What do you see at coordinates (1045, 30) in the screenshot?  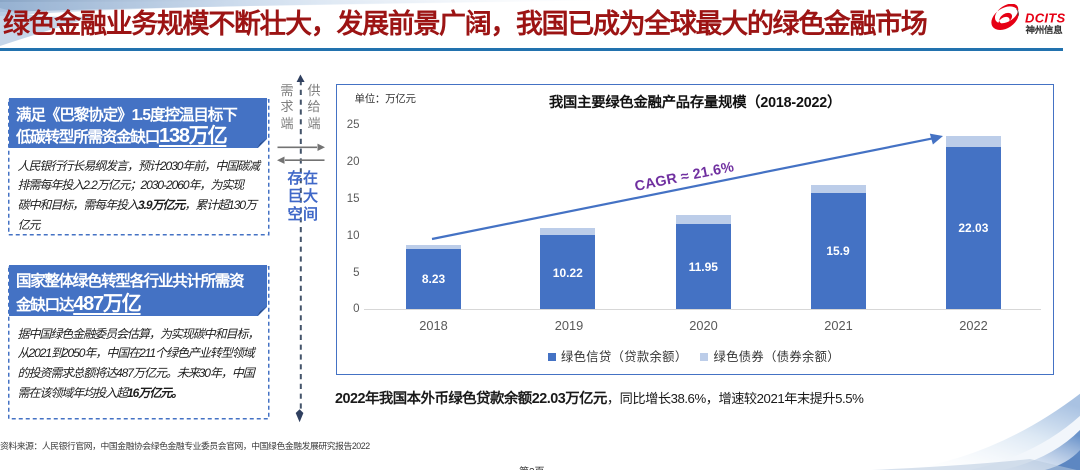 I see `svg-text: 神州信息` at bounding box center [1045, 30].